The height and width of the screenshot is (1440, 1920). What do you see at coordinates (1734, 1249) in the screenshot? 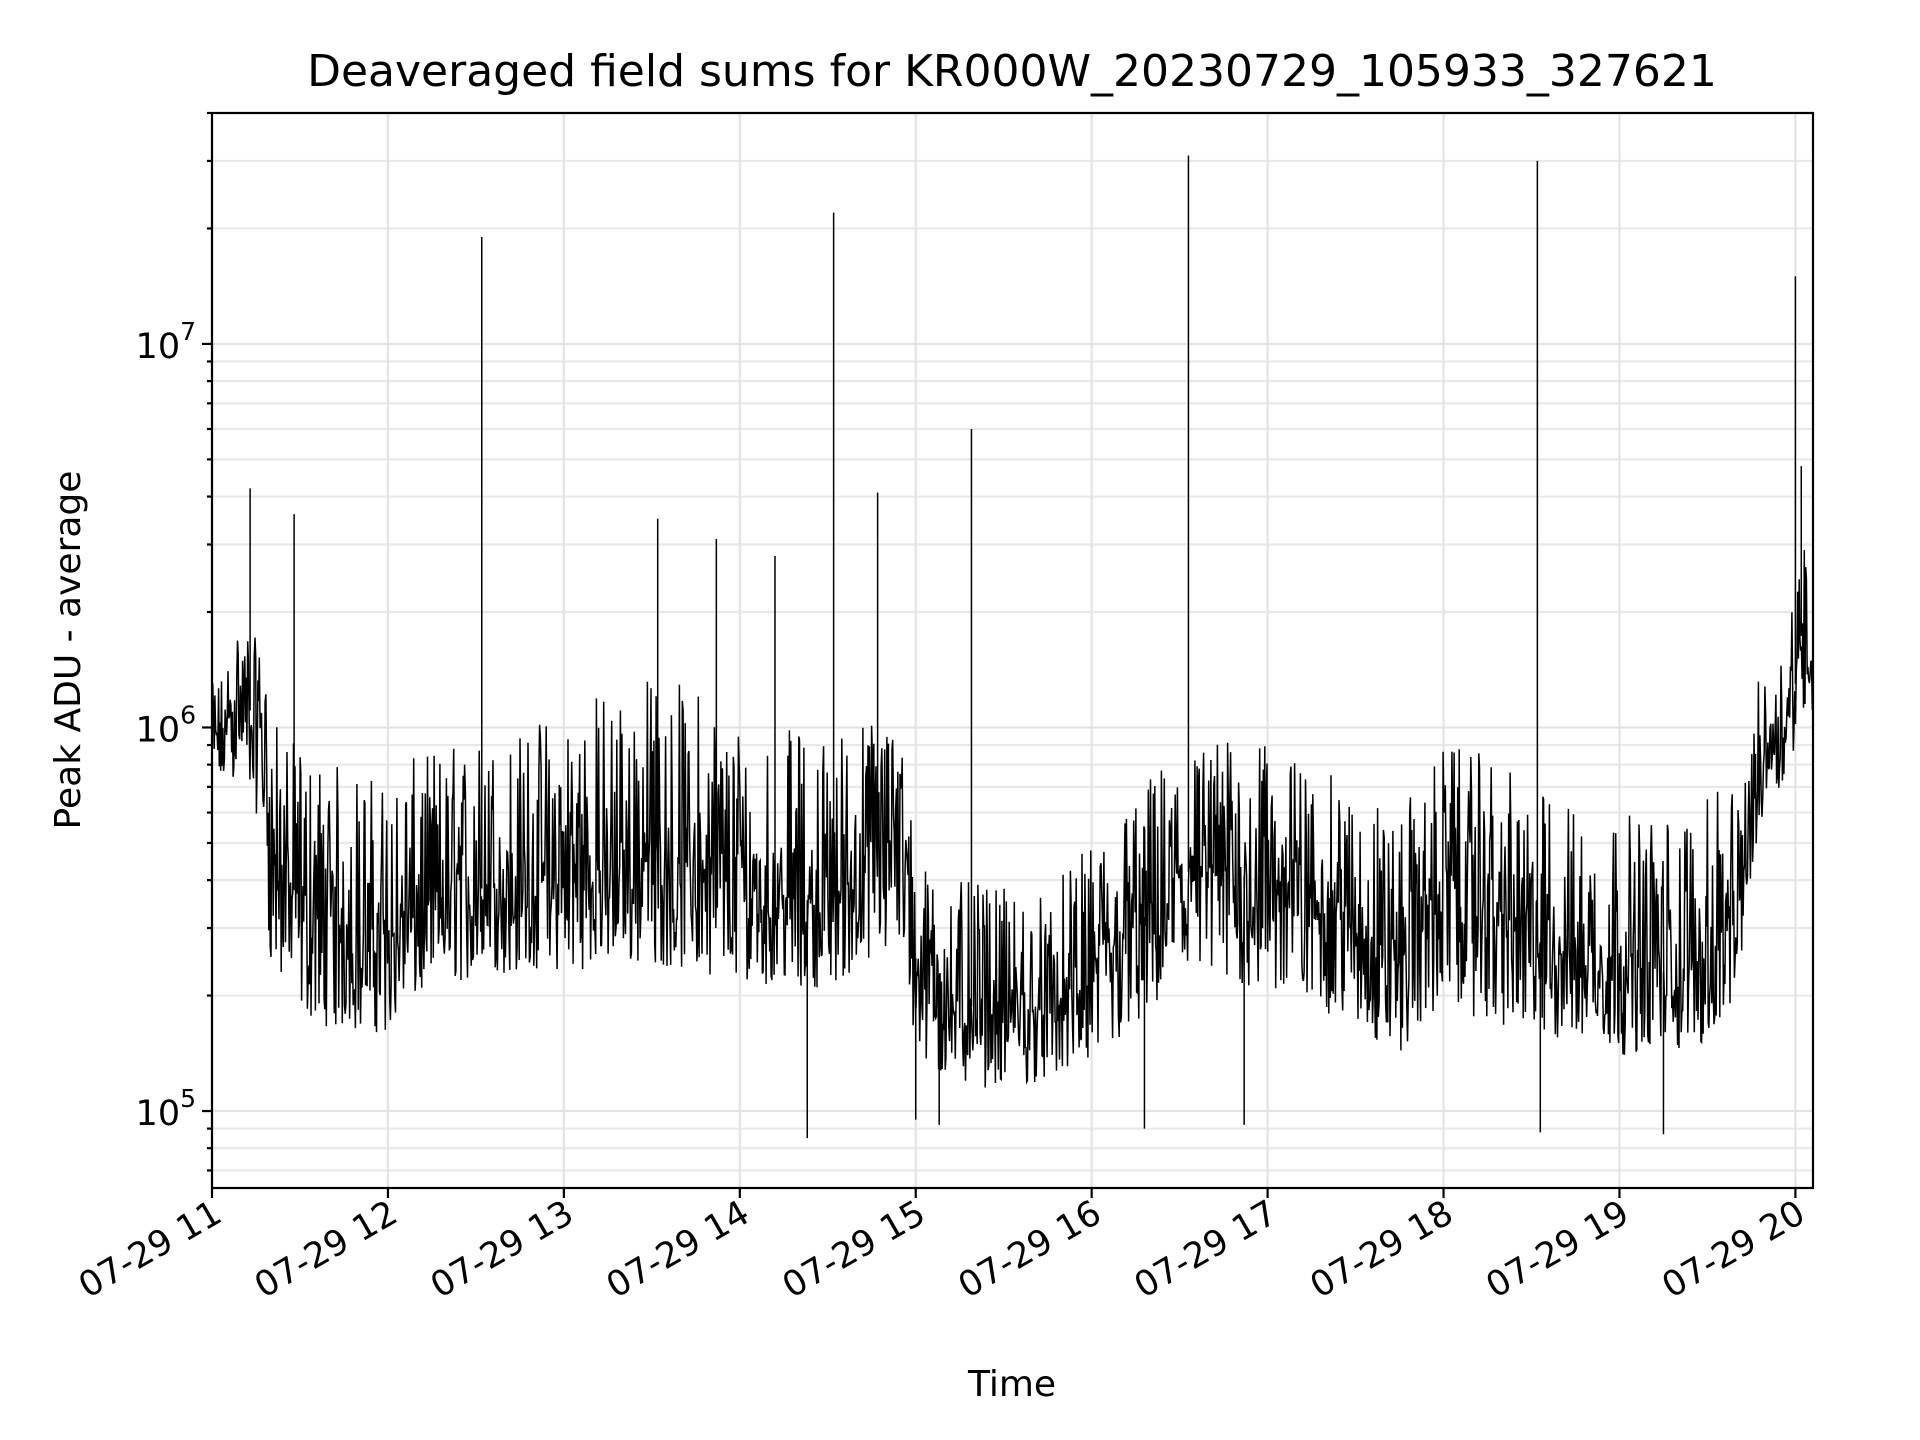
I see `x-tick-label: 07-29 20` at bounding box center [1734, 1249].